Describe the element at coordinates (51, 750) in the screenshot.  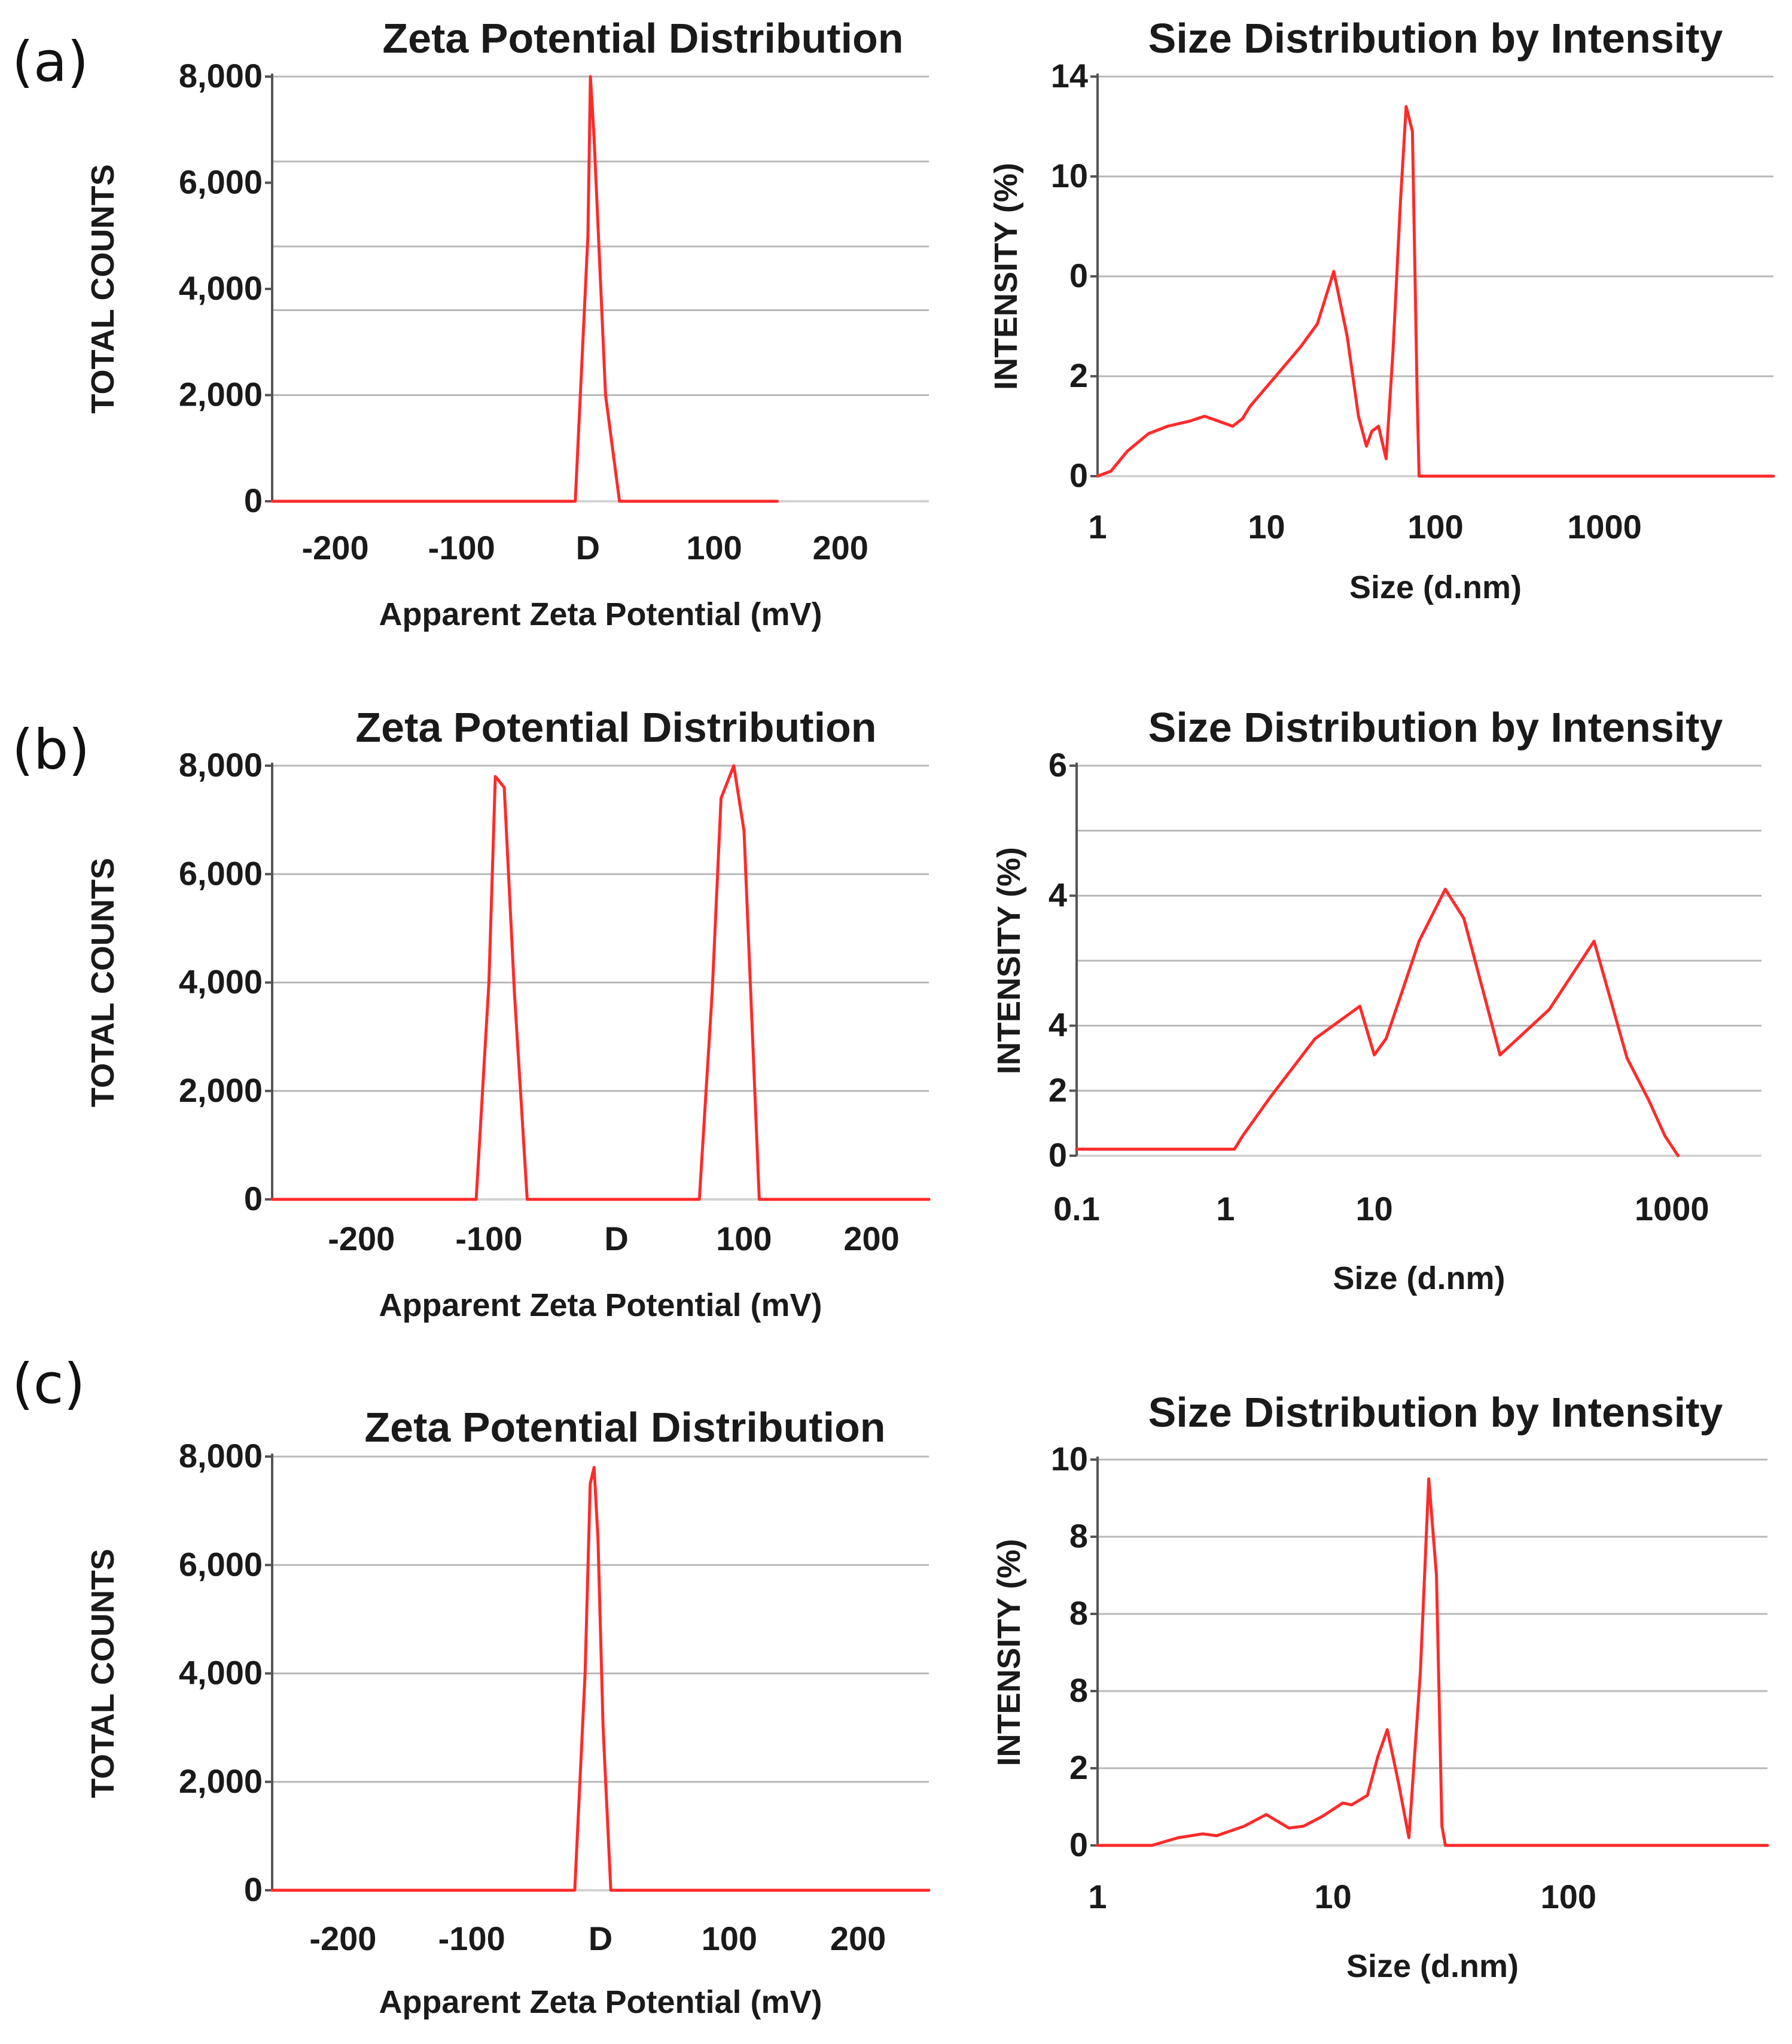
I see `panel-label-b: (b)` at that location.